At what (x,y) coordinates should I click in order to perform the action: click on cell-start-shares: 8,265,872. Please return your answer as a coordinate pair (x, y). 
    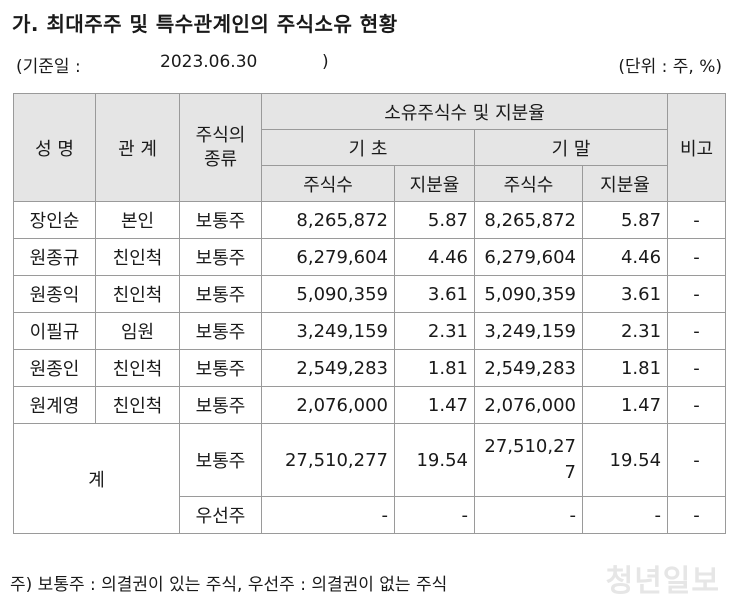
    Looking at the image, I should click on (328, 220).